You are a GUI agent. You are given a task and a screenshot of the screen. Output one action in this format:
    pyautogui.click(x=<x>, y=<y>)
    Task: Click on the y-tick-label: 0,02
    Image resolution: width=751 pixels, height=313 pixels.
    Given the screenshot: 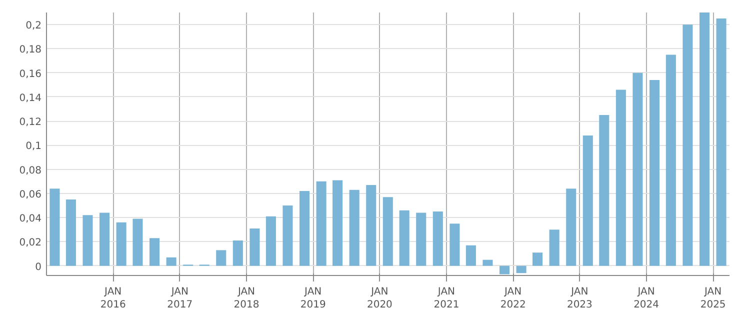 What is the action you would take?
    pyautogui.click(x=30, y=243)
    